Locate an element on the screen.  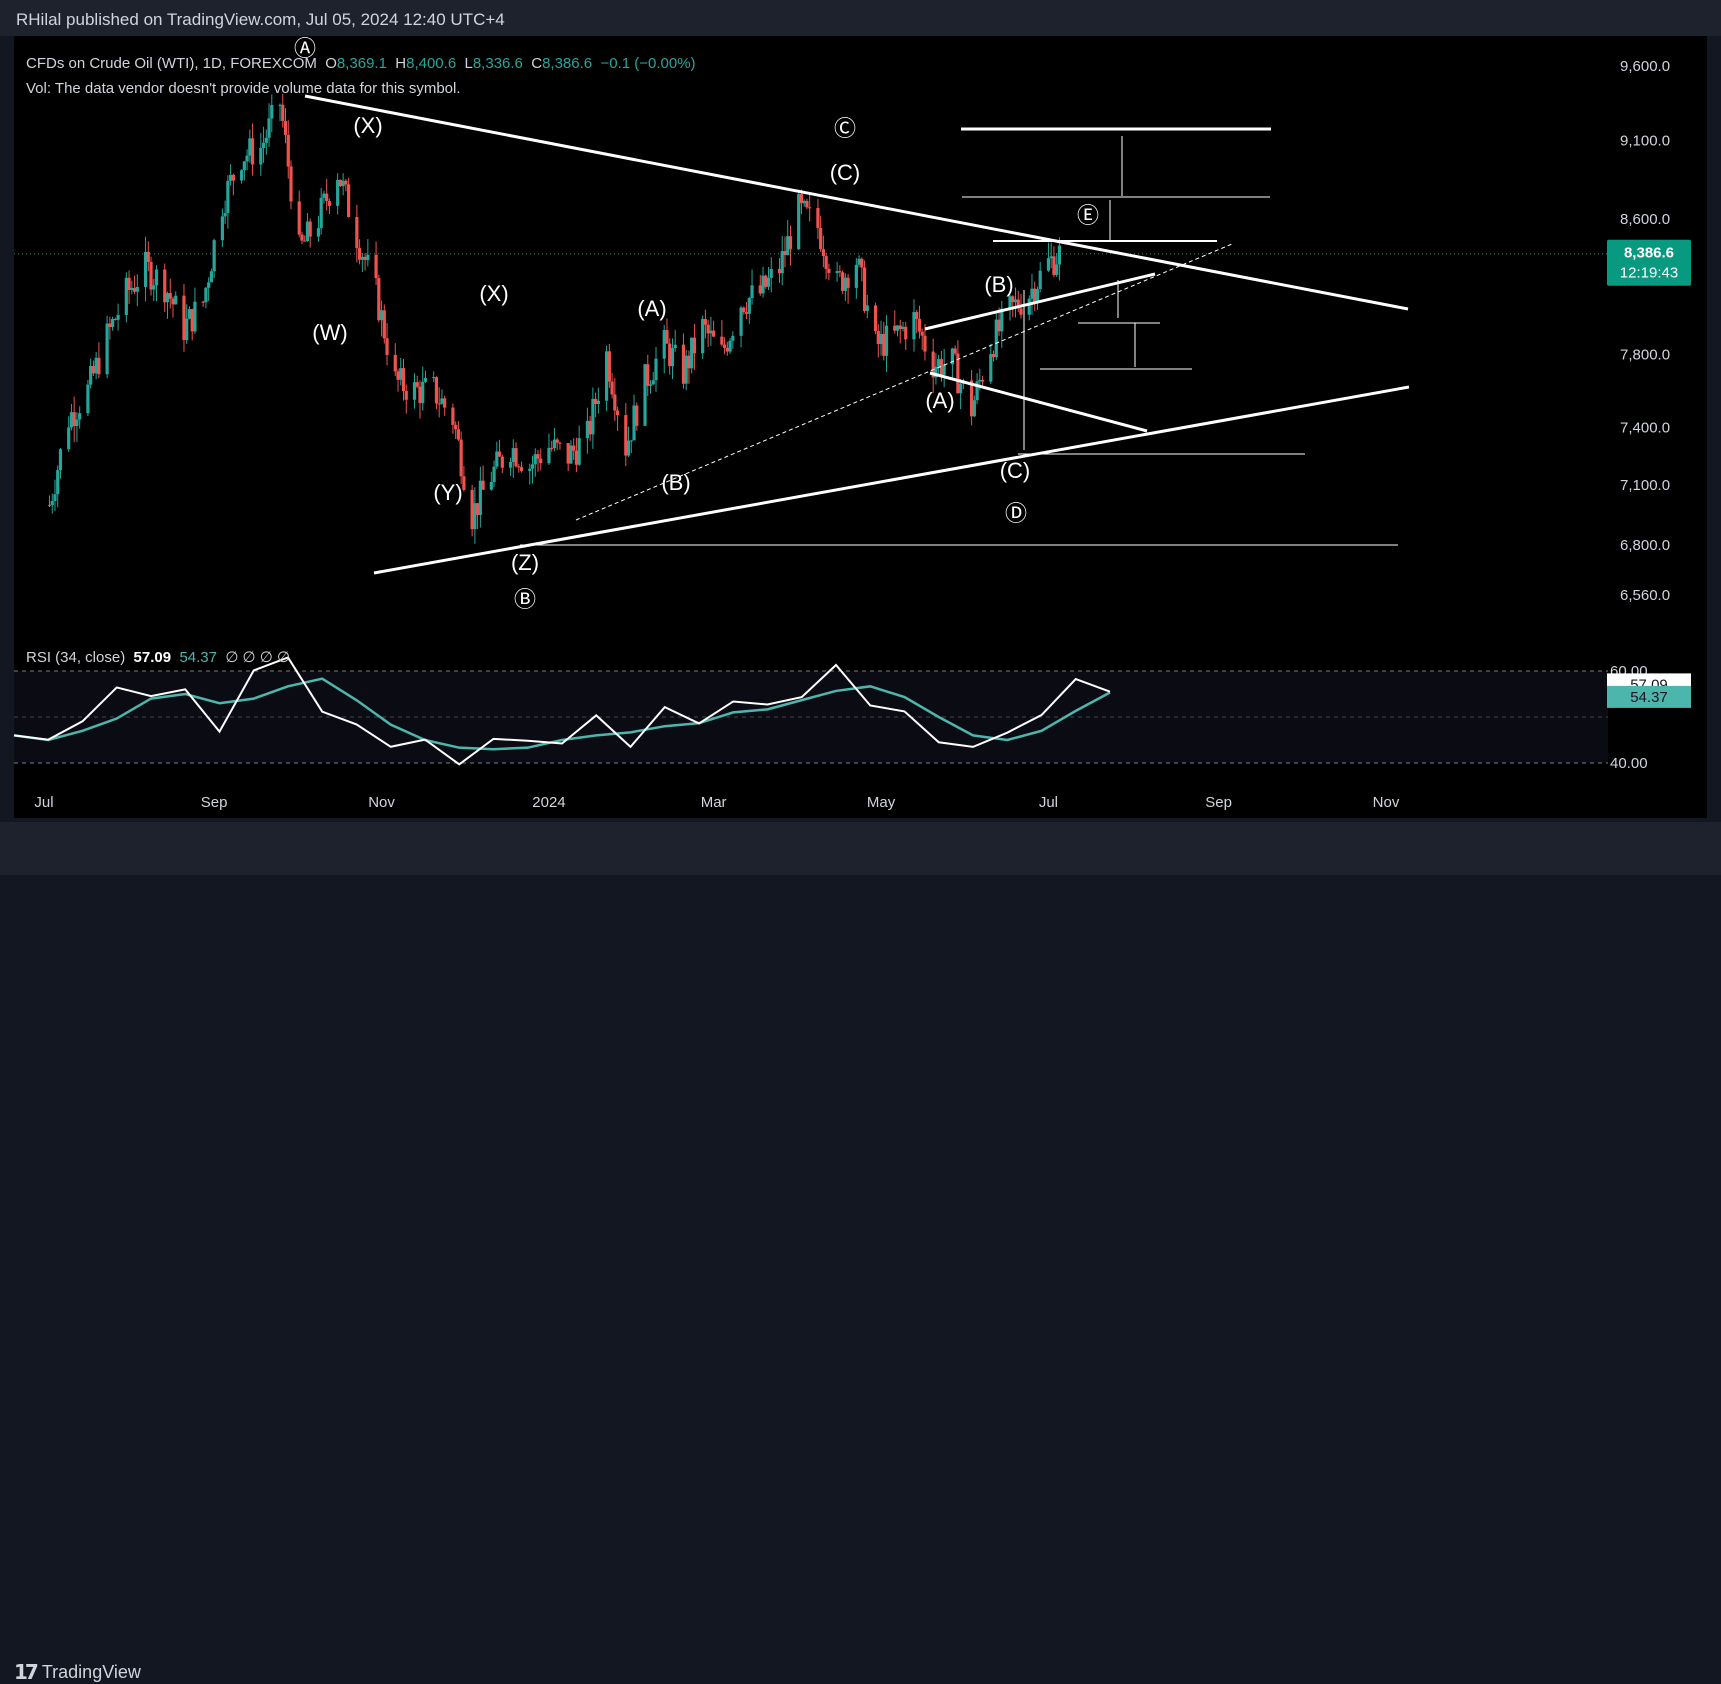
price-badge-value: 8,386.6 is located at coordinates (1649, 253).